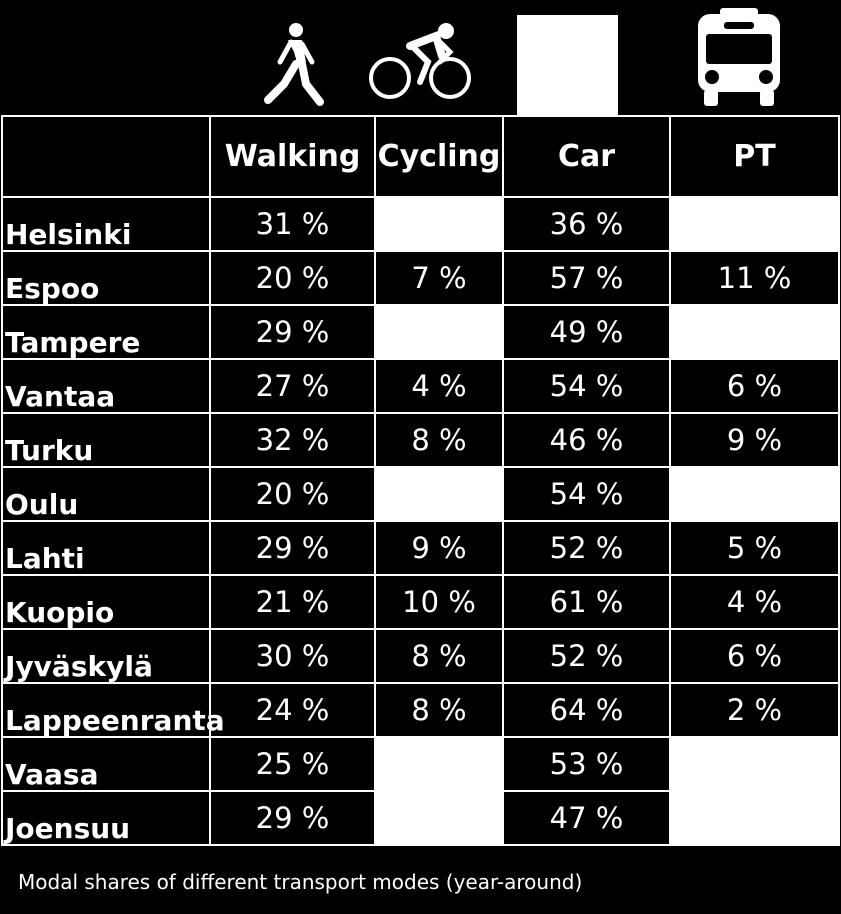  Describe the element at coordinates (113, 710) in the screenshot. I see `city-label: Lappeenranta` at that location.